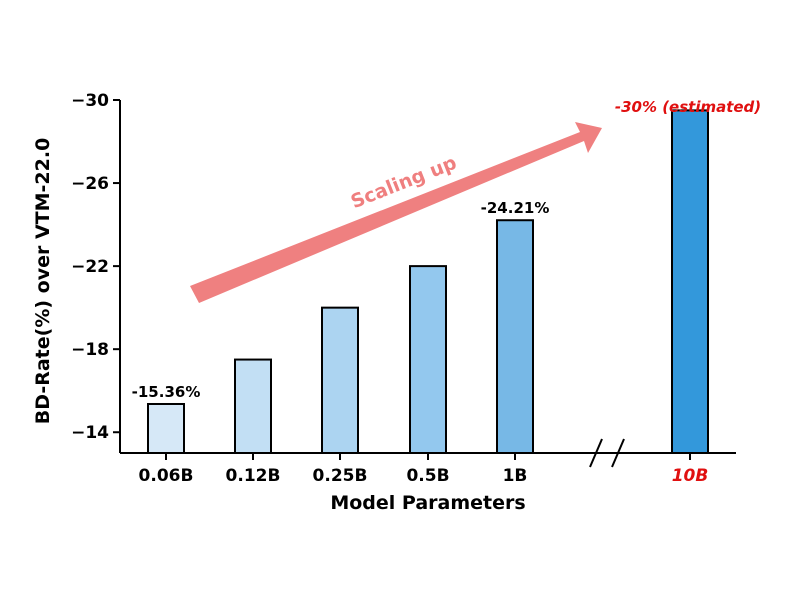  Describe the element at coordinates (253, 476) in the screenshot. I see `x-tick-label: 0.12B` at that location.